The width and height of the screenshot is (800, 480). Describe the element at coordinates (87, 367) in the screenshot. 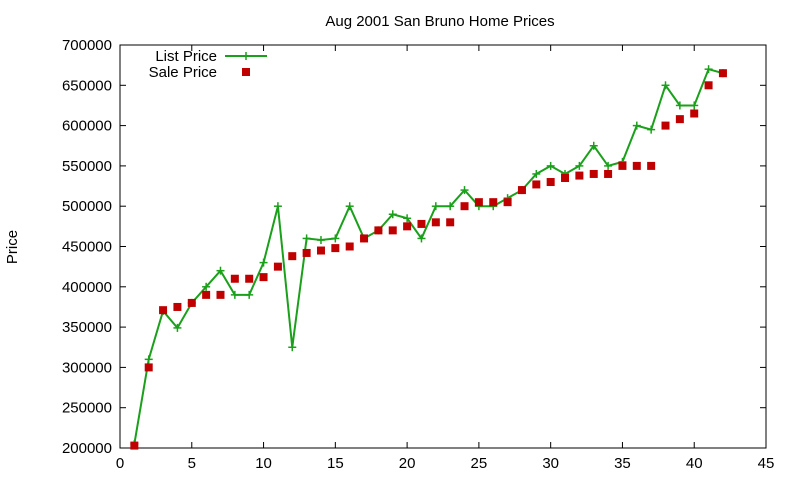

I see `y-tick-label: 300000` at that location.